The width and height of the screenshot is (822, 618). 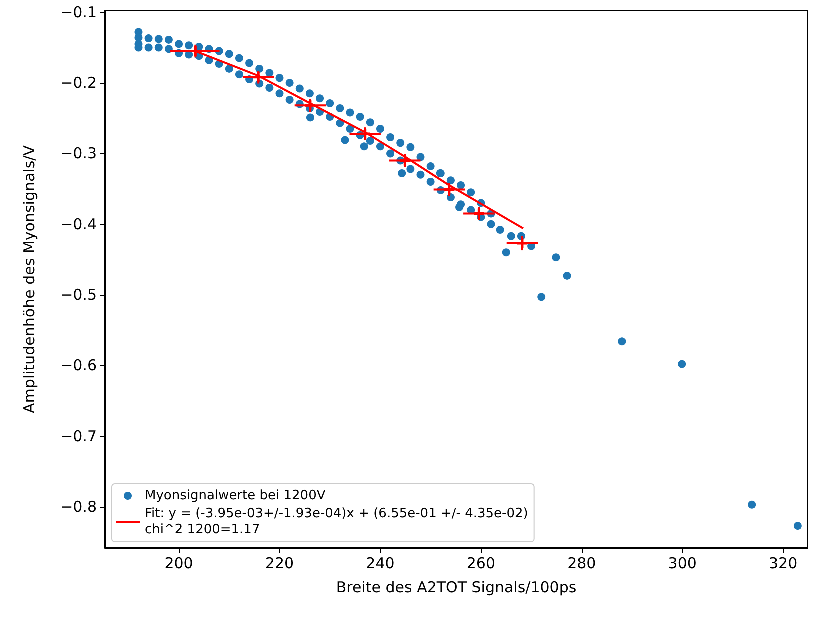 I want to click on legend-label: Myonsignalwerte bei 1200V, so click(x=235, y=496).